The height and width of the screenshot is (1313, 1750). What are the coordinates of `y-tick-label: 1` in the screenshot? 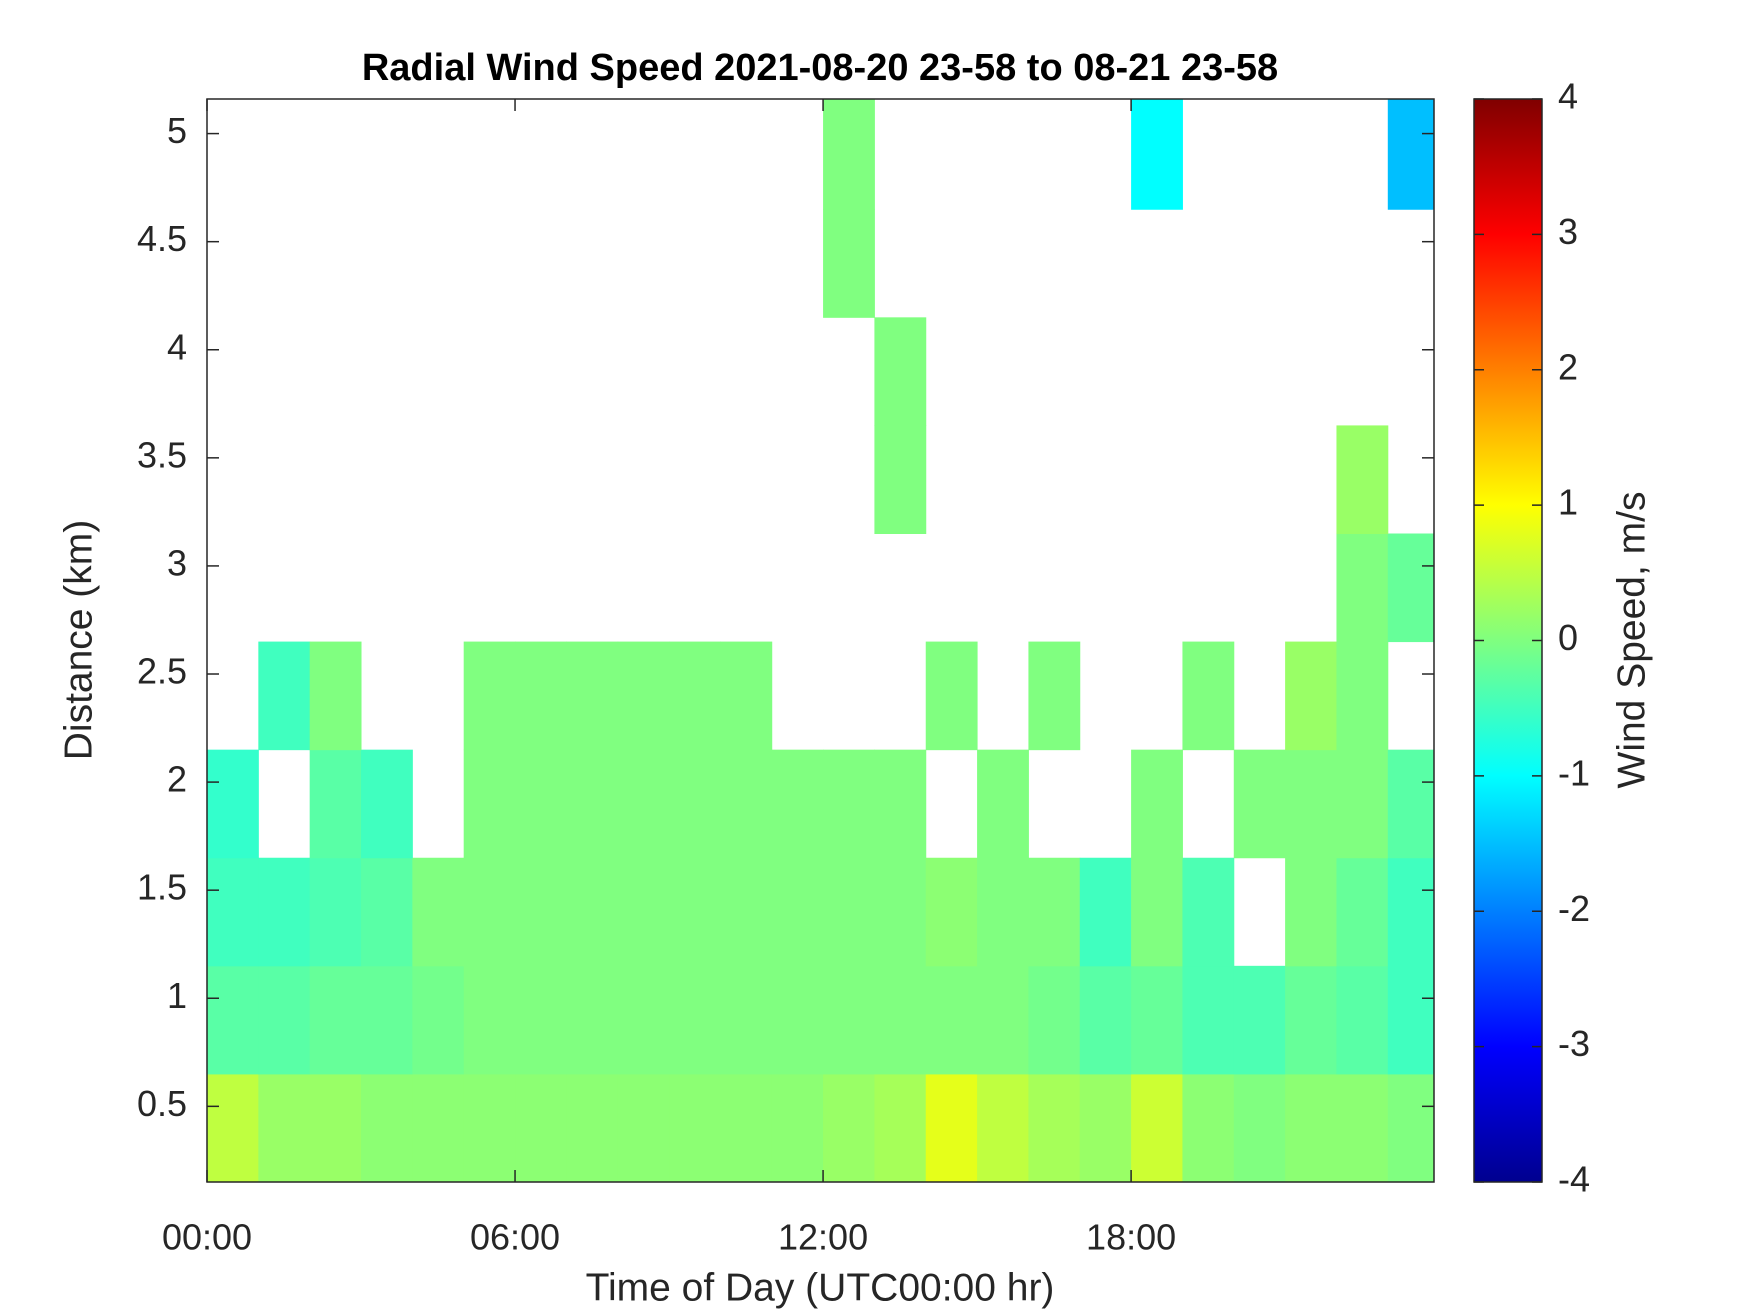 It's located at (177, 995).